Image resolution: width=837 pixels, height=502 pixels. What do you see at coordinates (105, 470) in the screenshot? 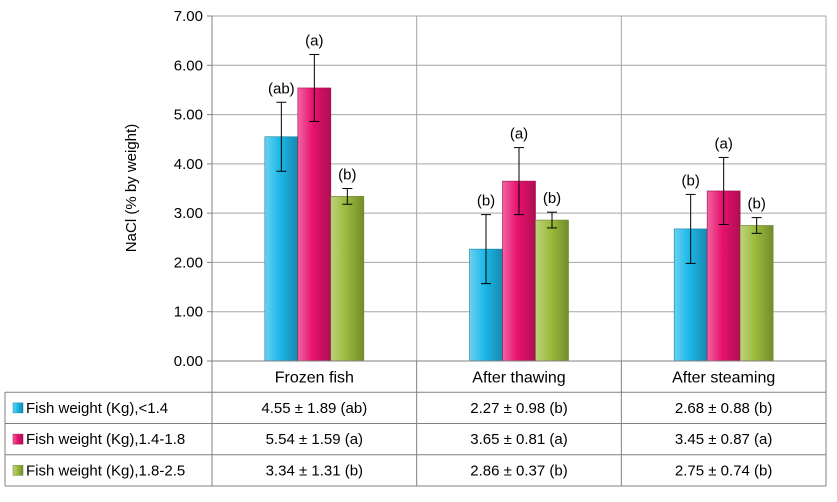
I see `legend-entry: Fish weight (Kg),1.8-2.5` at bounding box center [105, 470].